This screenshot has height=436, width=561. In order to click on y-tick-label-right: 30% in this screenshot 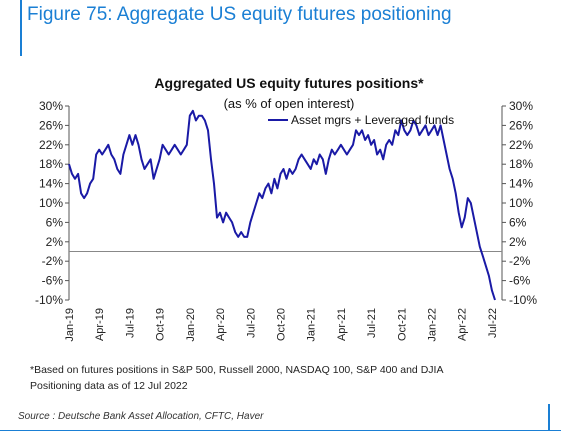, I will do `click(521, 106)`.